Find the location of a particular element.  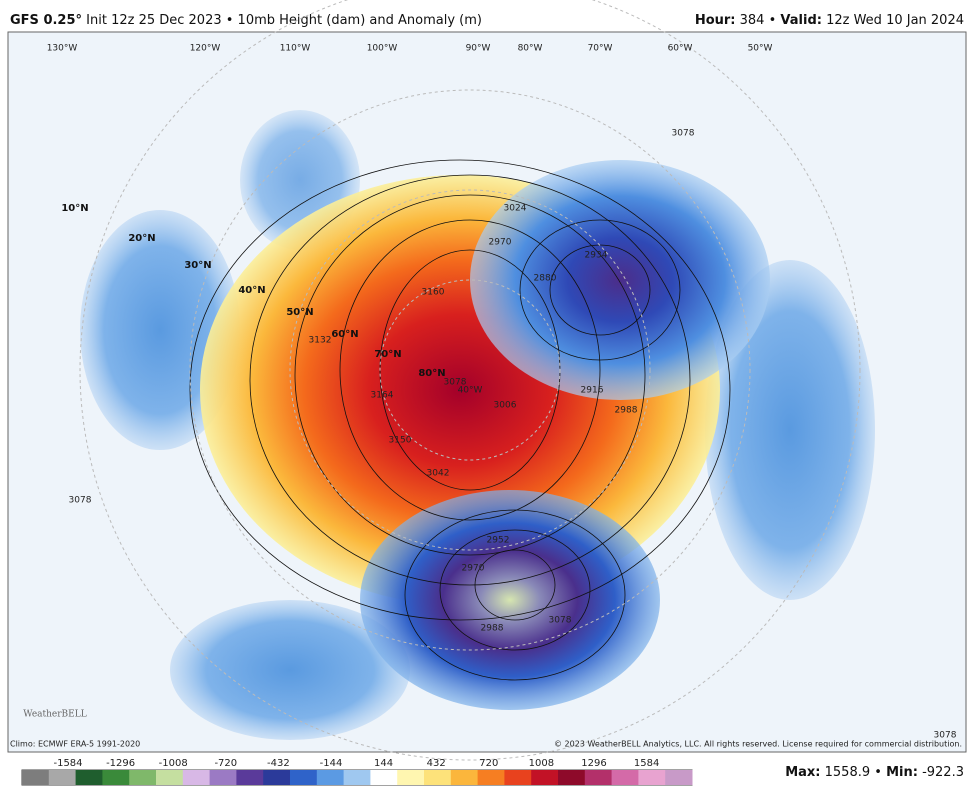

model: GFS 0.25° is located at coordinates (46, 20).